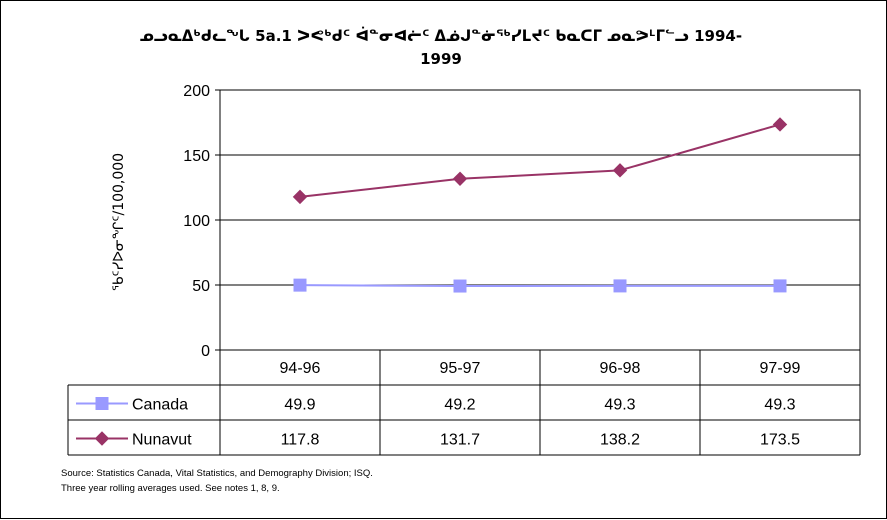  Describe the element at coordinates (539, 286) in the screenshot. I see `series-line-canada` at that location.